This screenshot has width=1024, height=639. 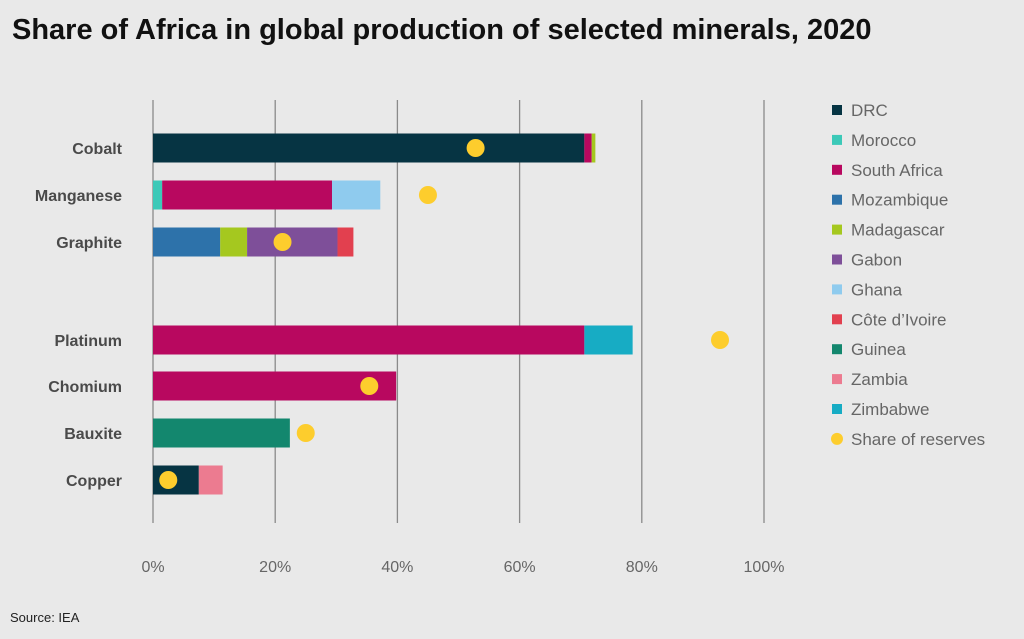 What do you see at coordinates (475, 148) in the screenshot?
I see `reserve-dot-cobalt` at bounding box center [475, 148].